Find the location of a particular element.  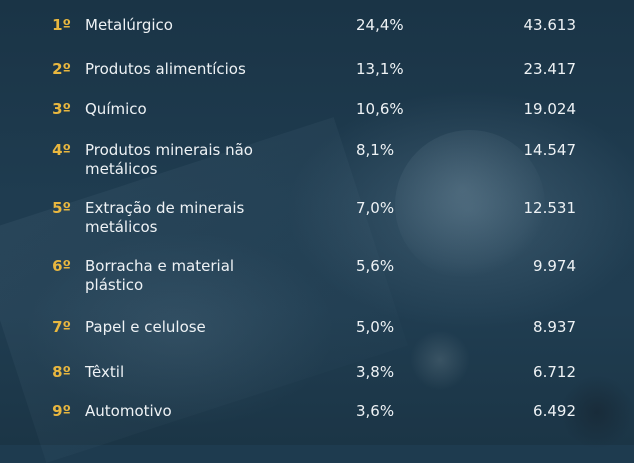

sector-name: Químico is located at coordinates (116, 109).